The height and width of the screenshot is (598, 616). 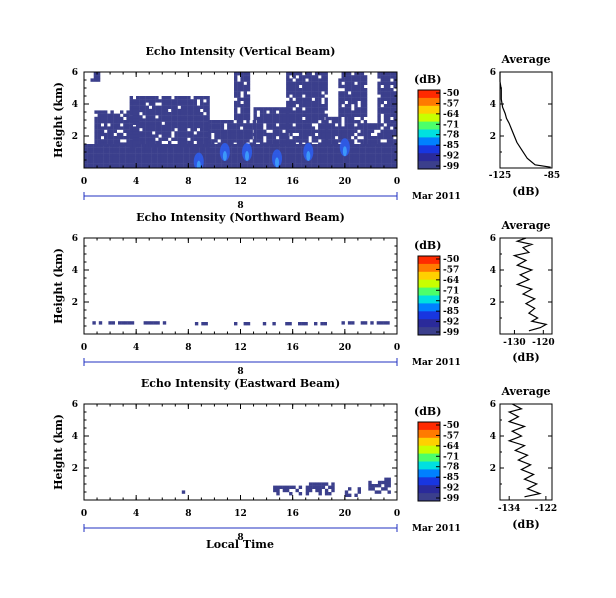 What do you see at coordinates (526, 452) in the screenshot?
I see `average-frame` at bounding box center [526, 452].